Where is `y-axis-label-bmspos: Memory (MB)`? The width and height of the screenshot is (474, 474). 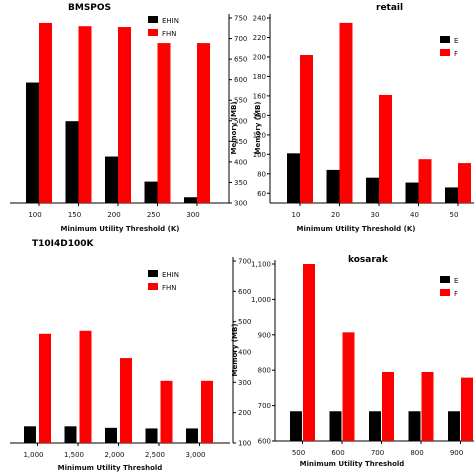
y-axis-label-bmspos: Memory (MB) is located at coordinates (234, 128).